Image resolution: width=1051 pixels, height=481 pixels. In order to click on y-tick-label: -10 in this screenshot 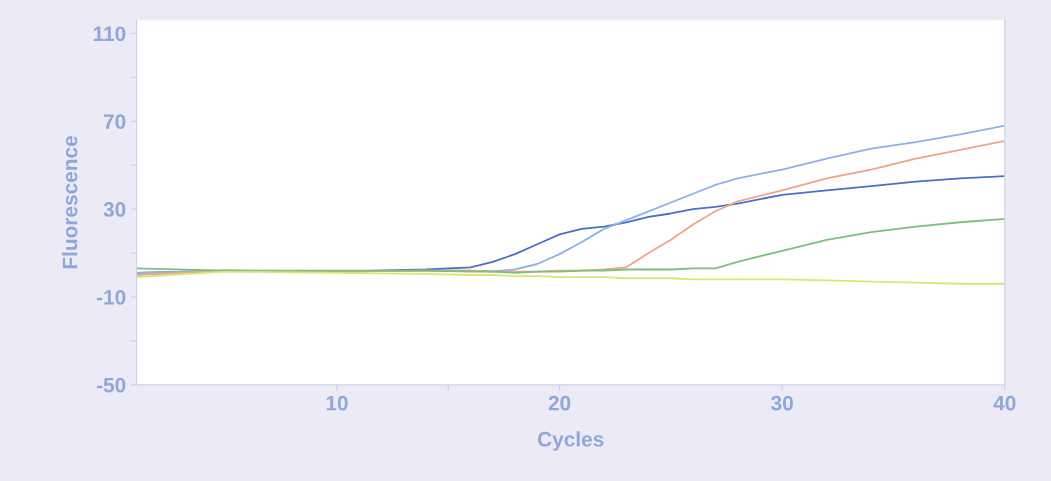, I will do `click(111, 297)`.